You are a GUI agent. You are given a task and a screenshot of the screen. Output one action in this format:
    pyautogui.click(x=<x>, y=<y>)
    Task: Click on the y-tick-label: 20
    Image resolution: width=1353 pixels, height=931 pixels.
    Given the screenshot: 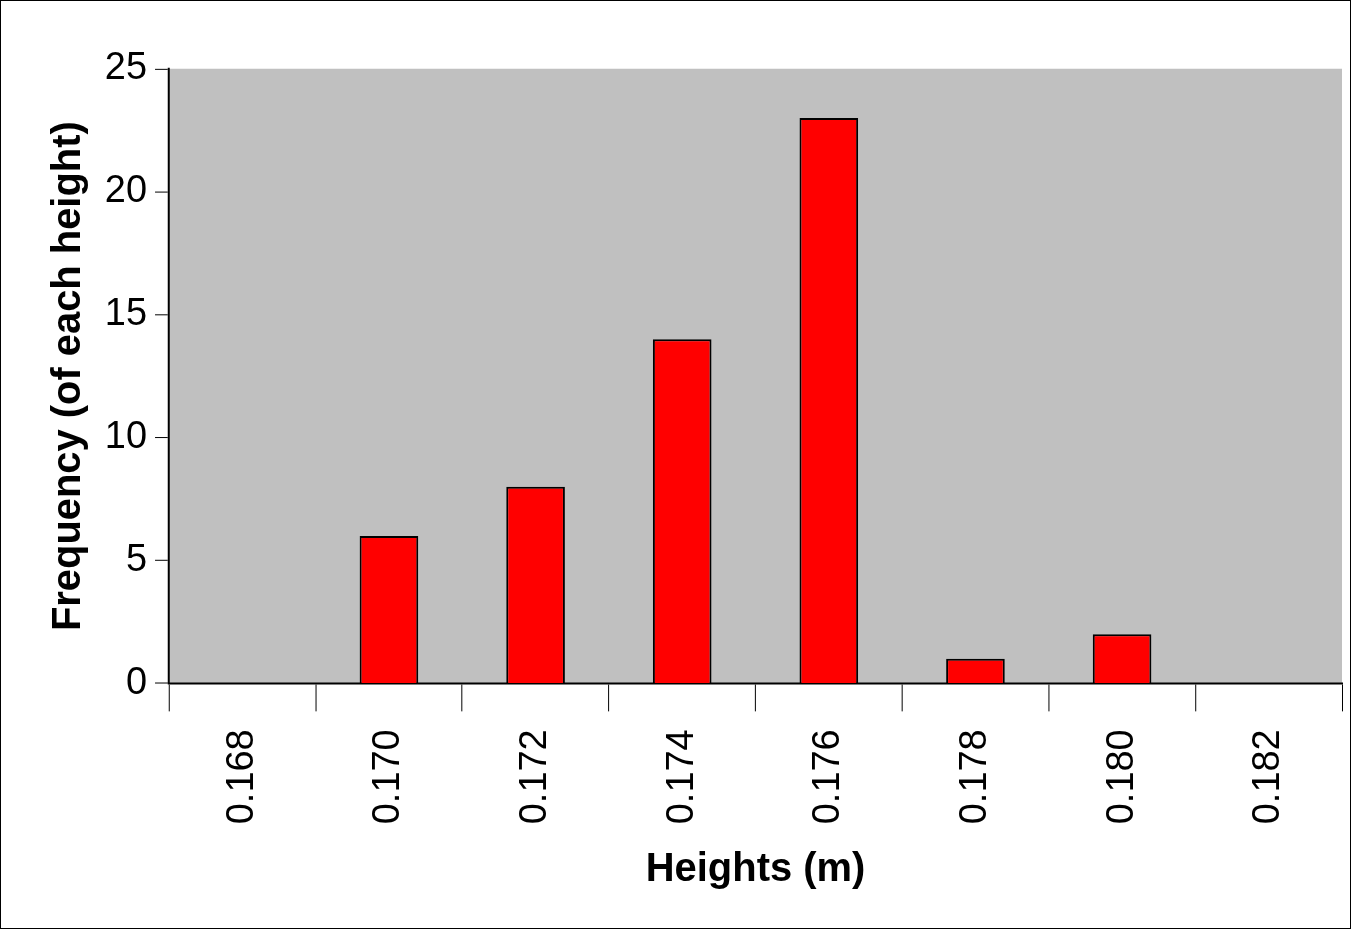 What is the action you would take?
    pyautogui.click(x=126, y=189)
    